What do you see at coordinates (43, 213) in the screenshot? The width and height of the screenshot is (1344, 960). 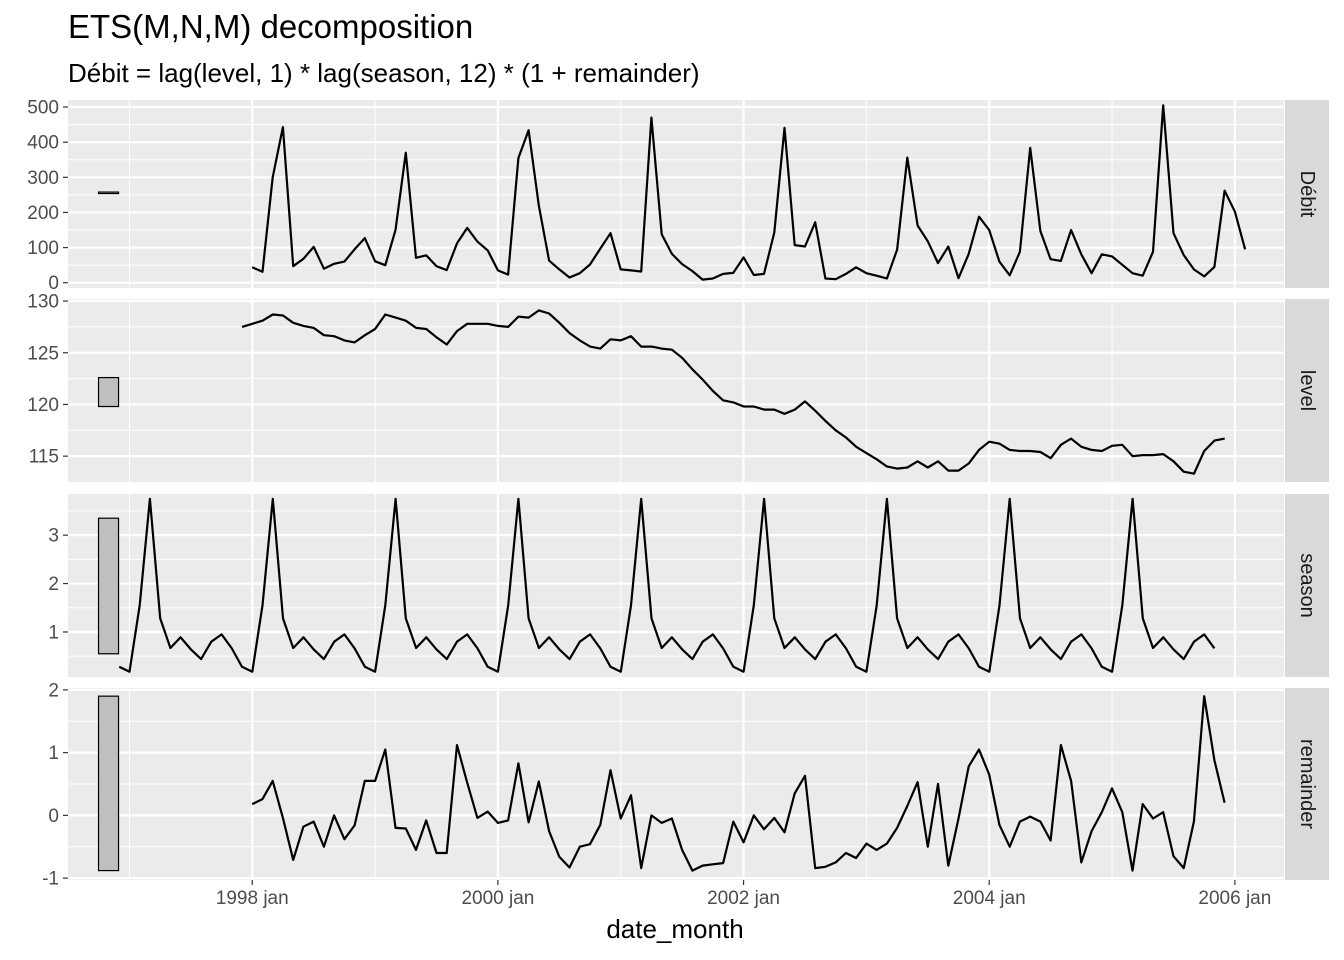 I see `y-tick-label: 200` at bounding box center [43, 213].